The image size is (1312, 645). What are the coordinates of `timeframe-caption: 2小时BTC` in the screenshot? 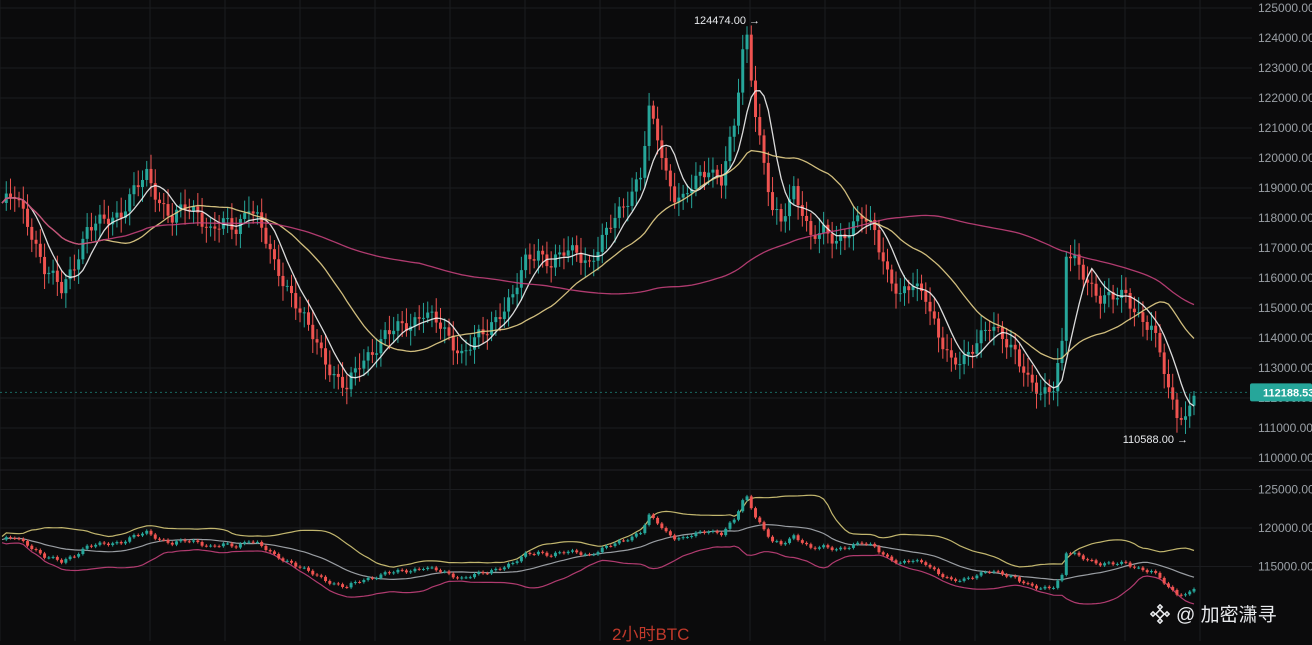 It's located at (651, 634).